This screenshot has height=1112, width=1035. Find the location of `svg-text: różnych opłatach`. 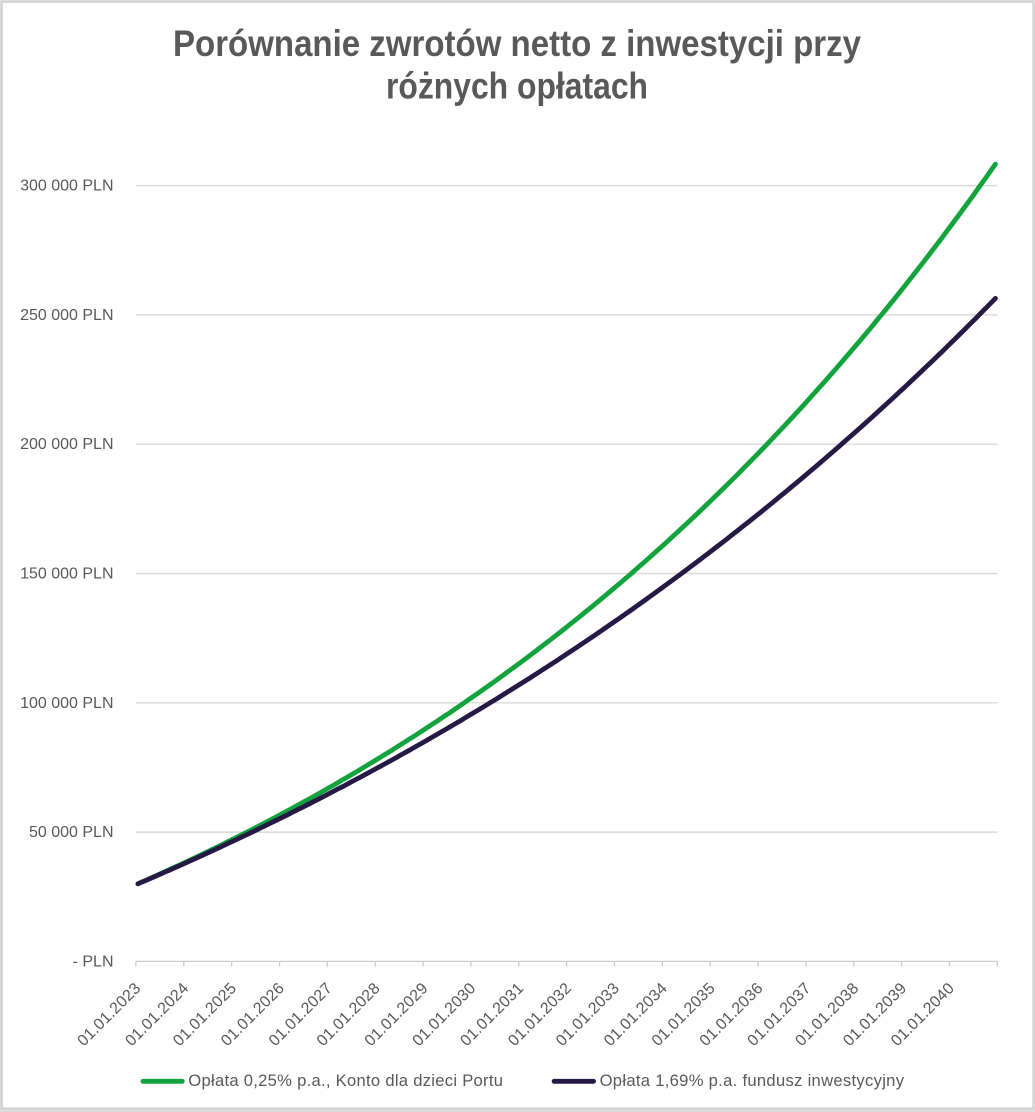

svg-text: różnych opłatach is located at coordinates (517, 86).